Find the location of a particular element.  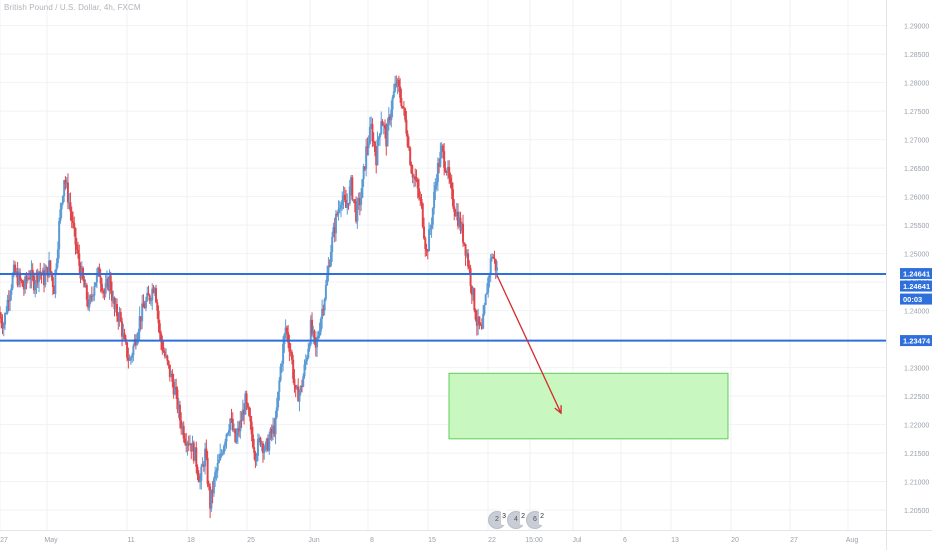

y-tick-label: 1.22500 is located at coordinates (916, 397).